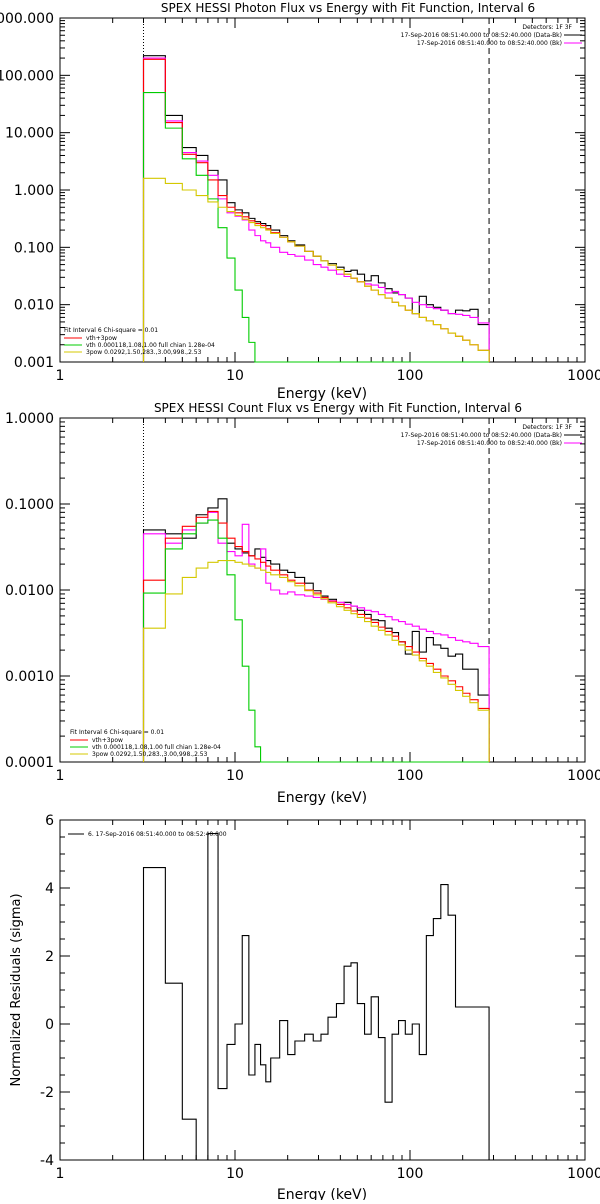 Image resolution: width=600 pixels, height=1204 pixels. What do you see at coordinates (27, 19) in the screenshot?
I see `y-tick-label: 1000.000` at bounding box center [27, 19].